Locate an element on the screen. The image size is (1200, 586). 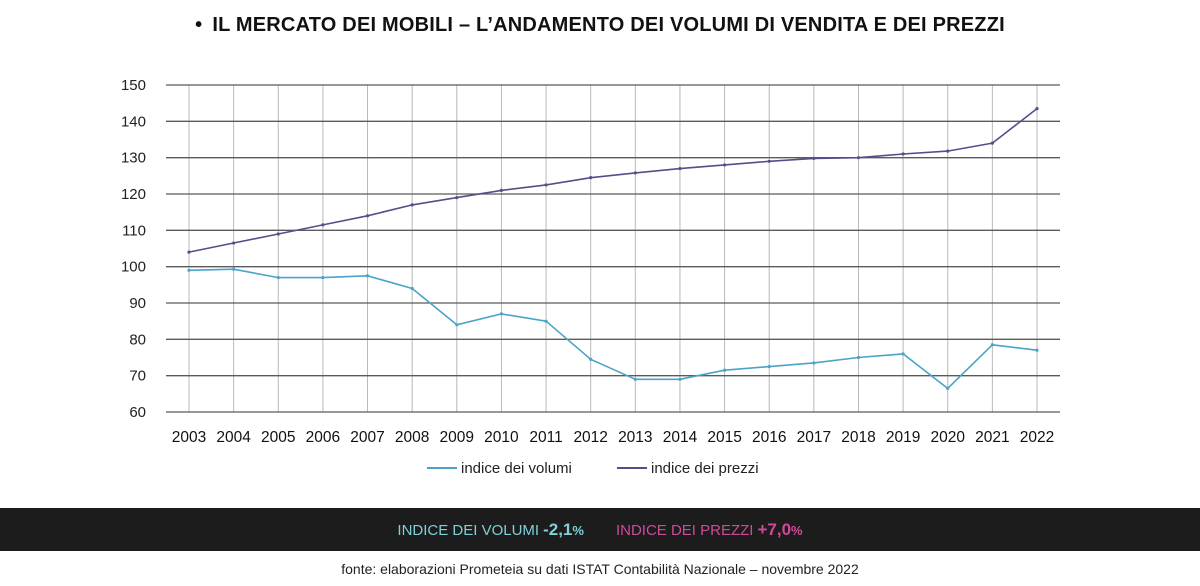
y-tick-label: 100 is located at coordinates (133, 267).